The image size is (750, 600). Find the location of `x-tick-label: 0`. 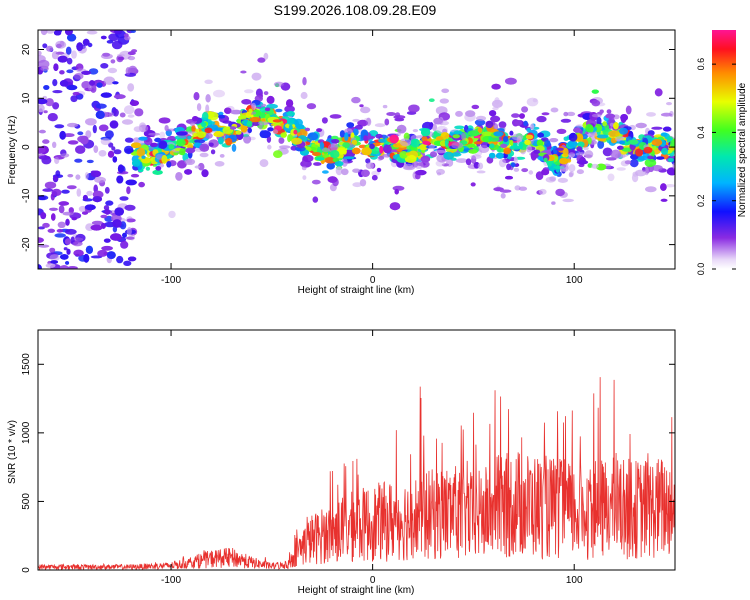

x-tick-label: 0 is located at coordinates (373, 280).